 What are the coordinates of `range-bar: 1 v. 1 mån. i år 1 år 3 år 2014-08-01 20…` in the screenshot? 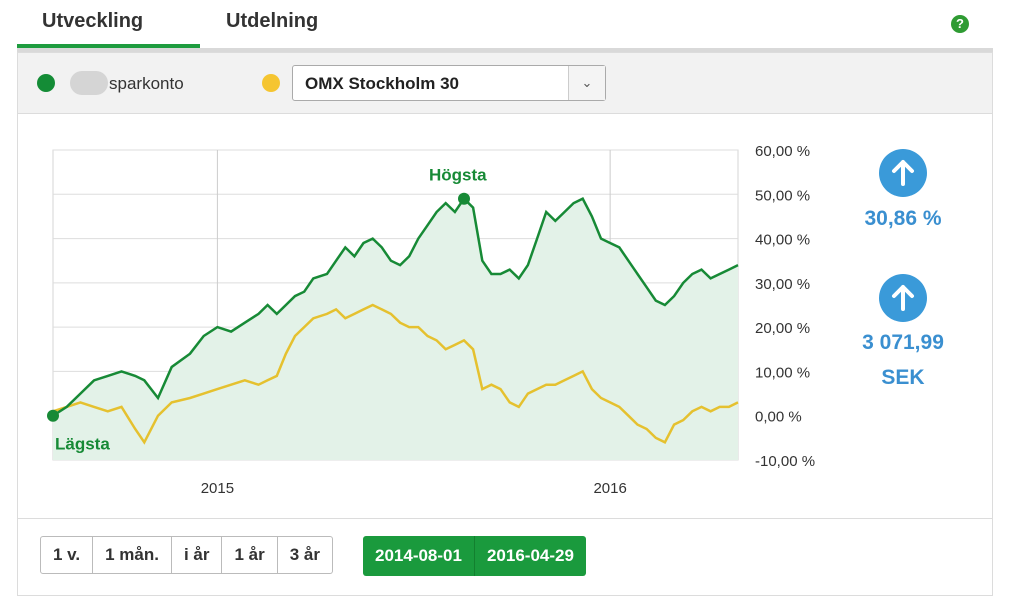 It's located at (505, 557).